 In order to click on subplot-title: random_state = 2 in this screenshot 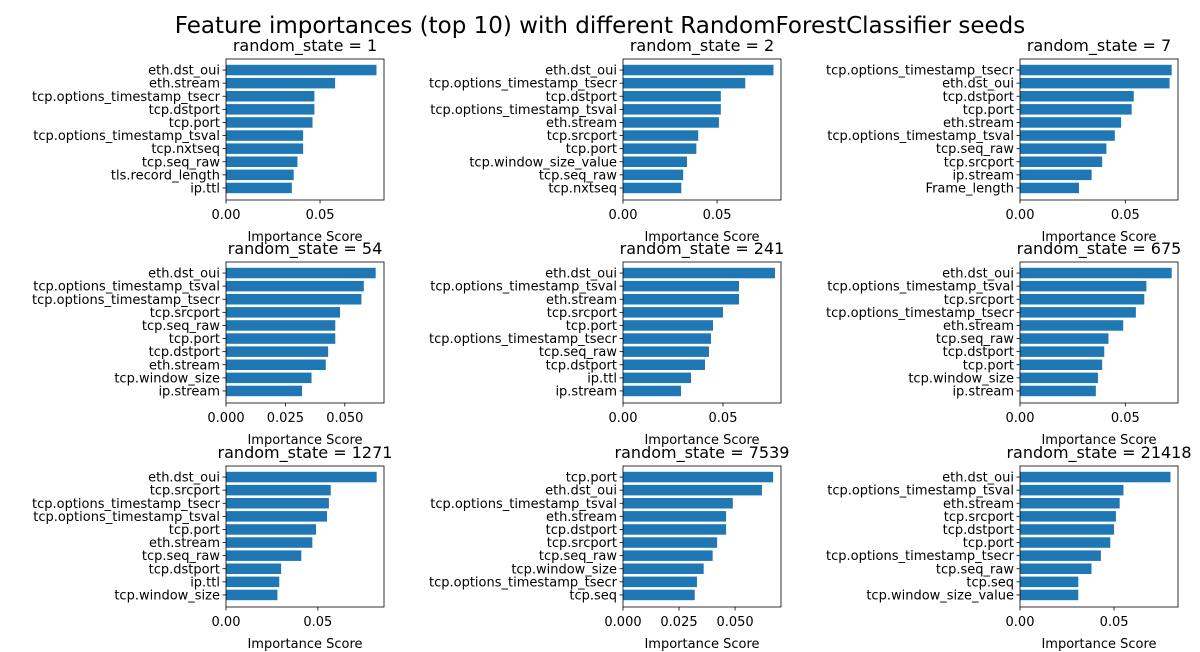, I will do `click(702, 46)`.